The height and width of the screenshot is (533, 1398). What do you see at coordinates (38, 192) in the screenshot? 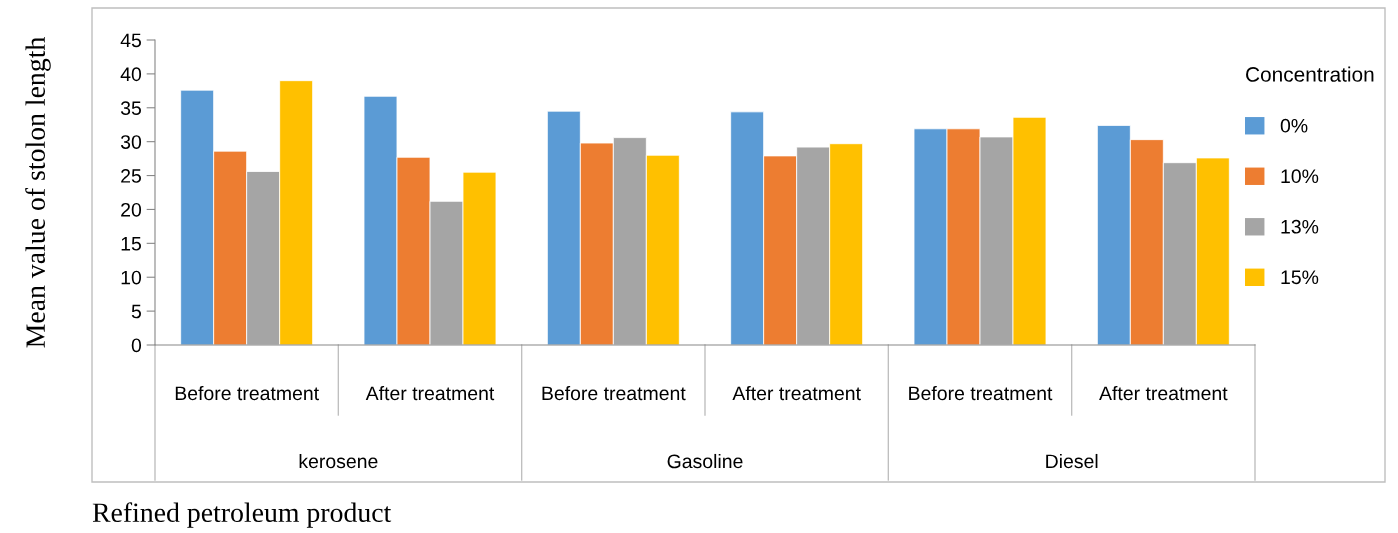
I see `y-axis-title: Mean value of stolon length` at bounding box center [38, 192].